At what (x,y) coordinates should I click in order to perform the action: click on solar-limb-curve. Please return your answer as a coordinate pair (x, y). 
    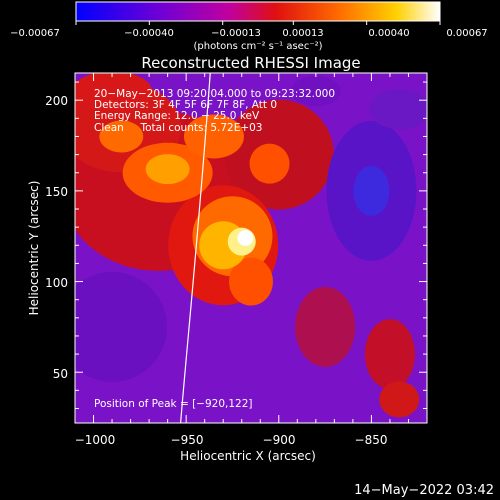
    Looking at the image, I should click on (195, 248).